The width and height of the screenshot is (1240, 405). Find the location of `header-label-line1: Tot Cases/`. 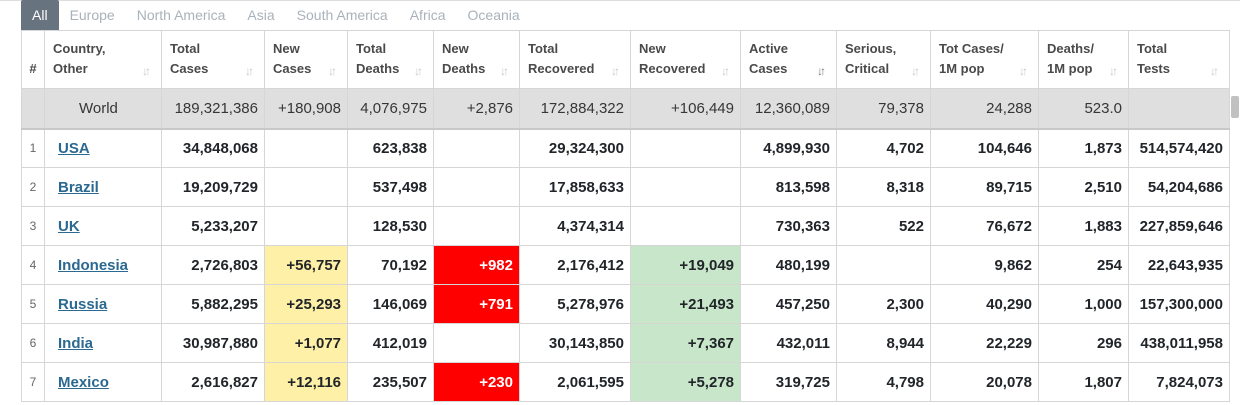

header-label-line1: Tot Cases/ is located at coordinates (971, 48).